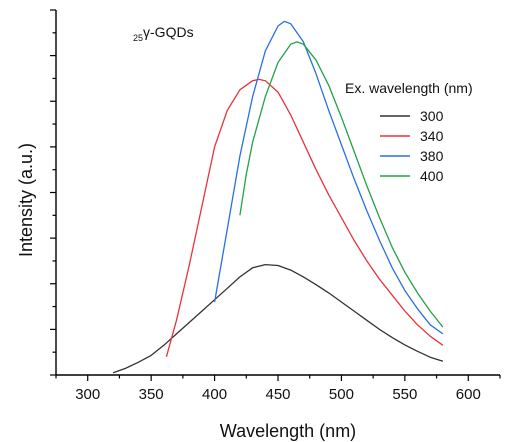  Describe the element at coordinates (277, 394) in the screenshot. I see `x-tick-label: 450` at that location.